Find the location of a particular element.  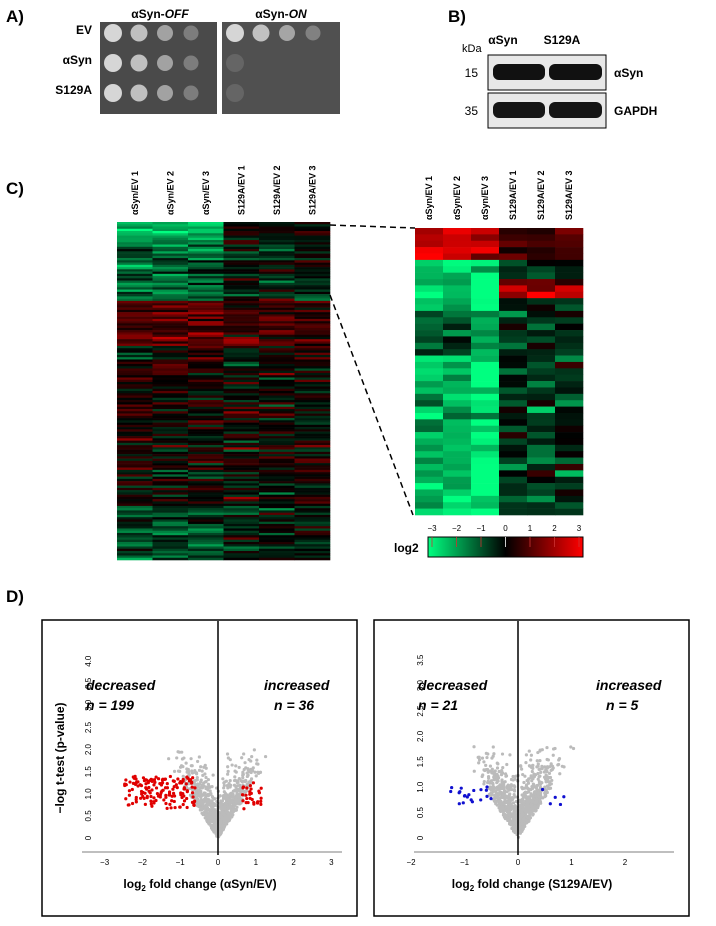

point-increased is located at coordinates (261, 804).